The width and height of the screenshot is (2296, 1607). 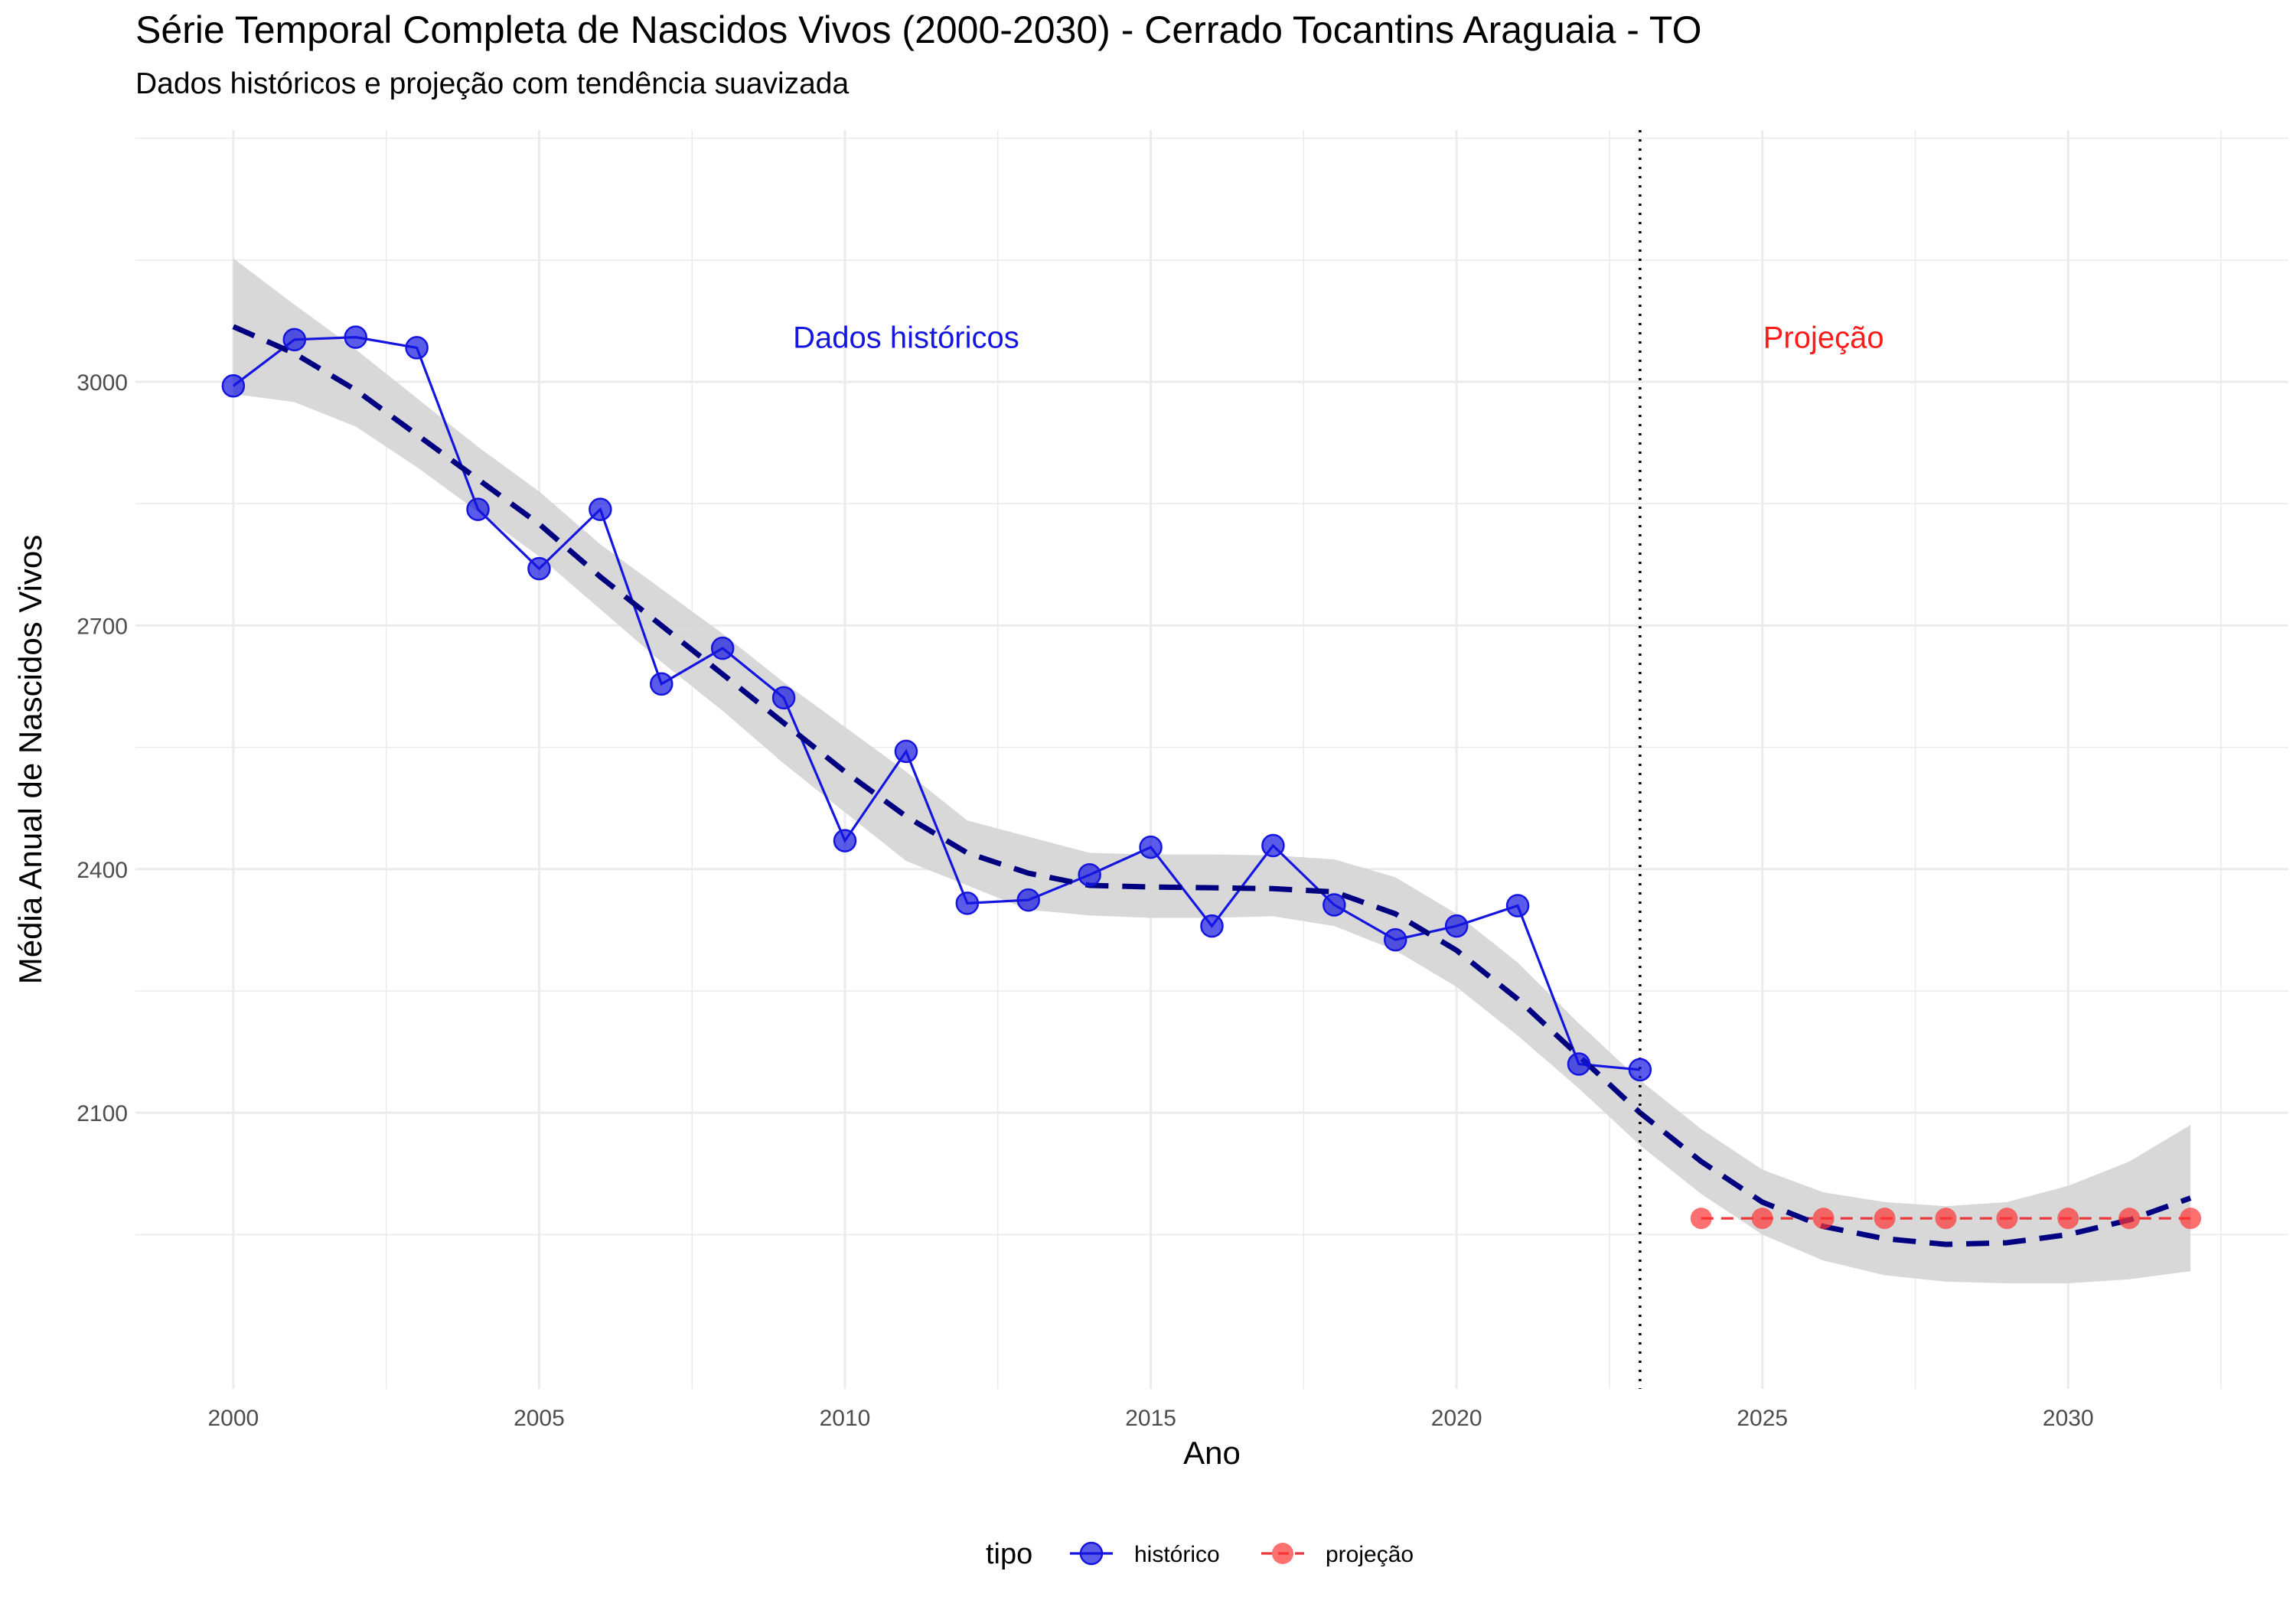 What do you see at coordinates (233, 1418) in the screenshot?
I see `x-tick-label: 2000` at bounding box center [233, 1418].